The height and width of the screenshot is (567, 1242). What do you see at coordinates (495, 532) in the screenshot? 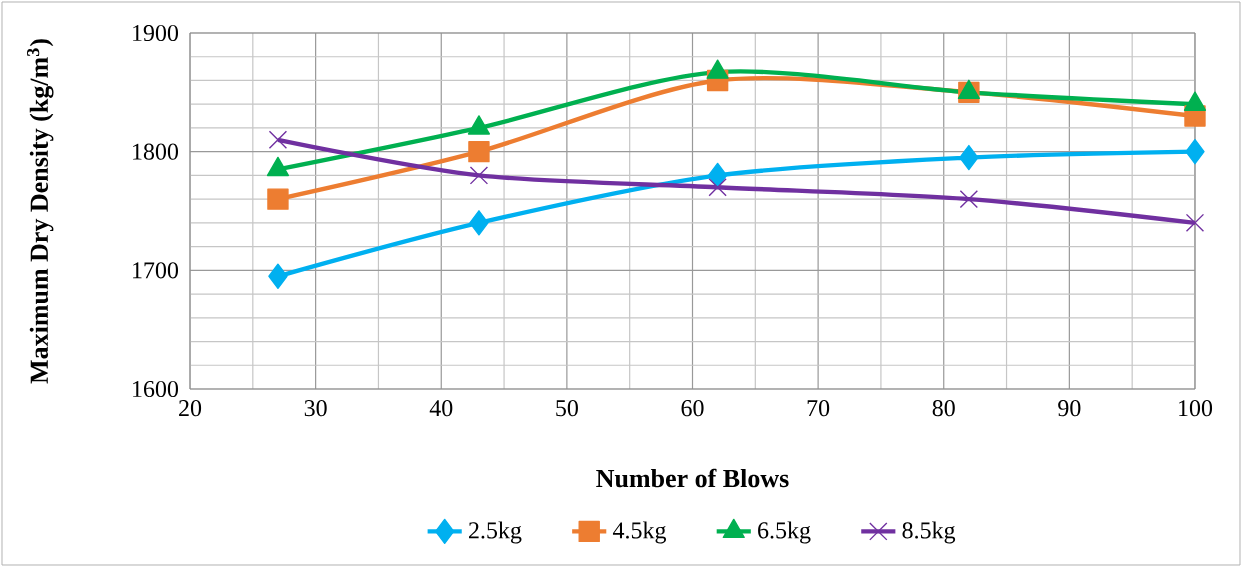
I see `legend-label: 2.5kg` at bounding box center [495, 532].